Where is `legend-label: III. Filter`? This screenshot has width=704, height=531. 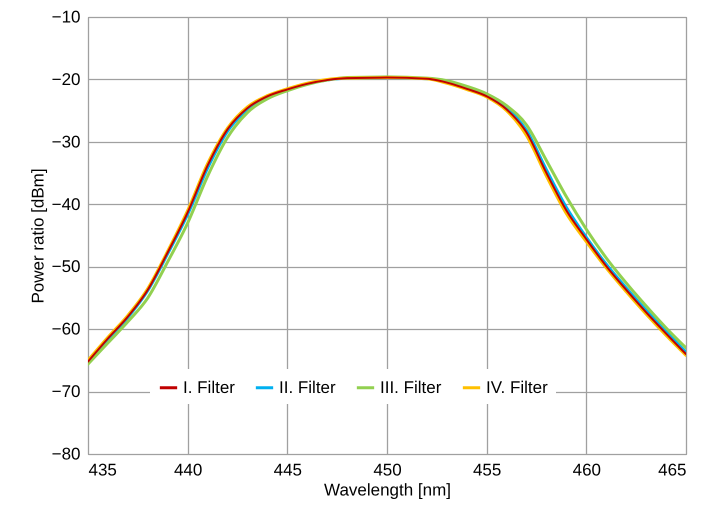 legend-label: III. Filter is located at coordinates (411, 387).